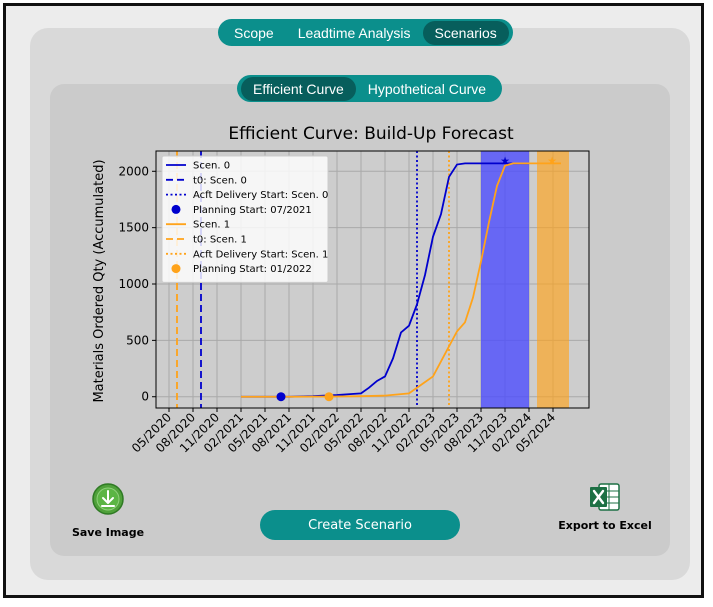 The image size is (713, 607). I want to click on tab-scenarios: Scenarios, so click(465, 32).